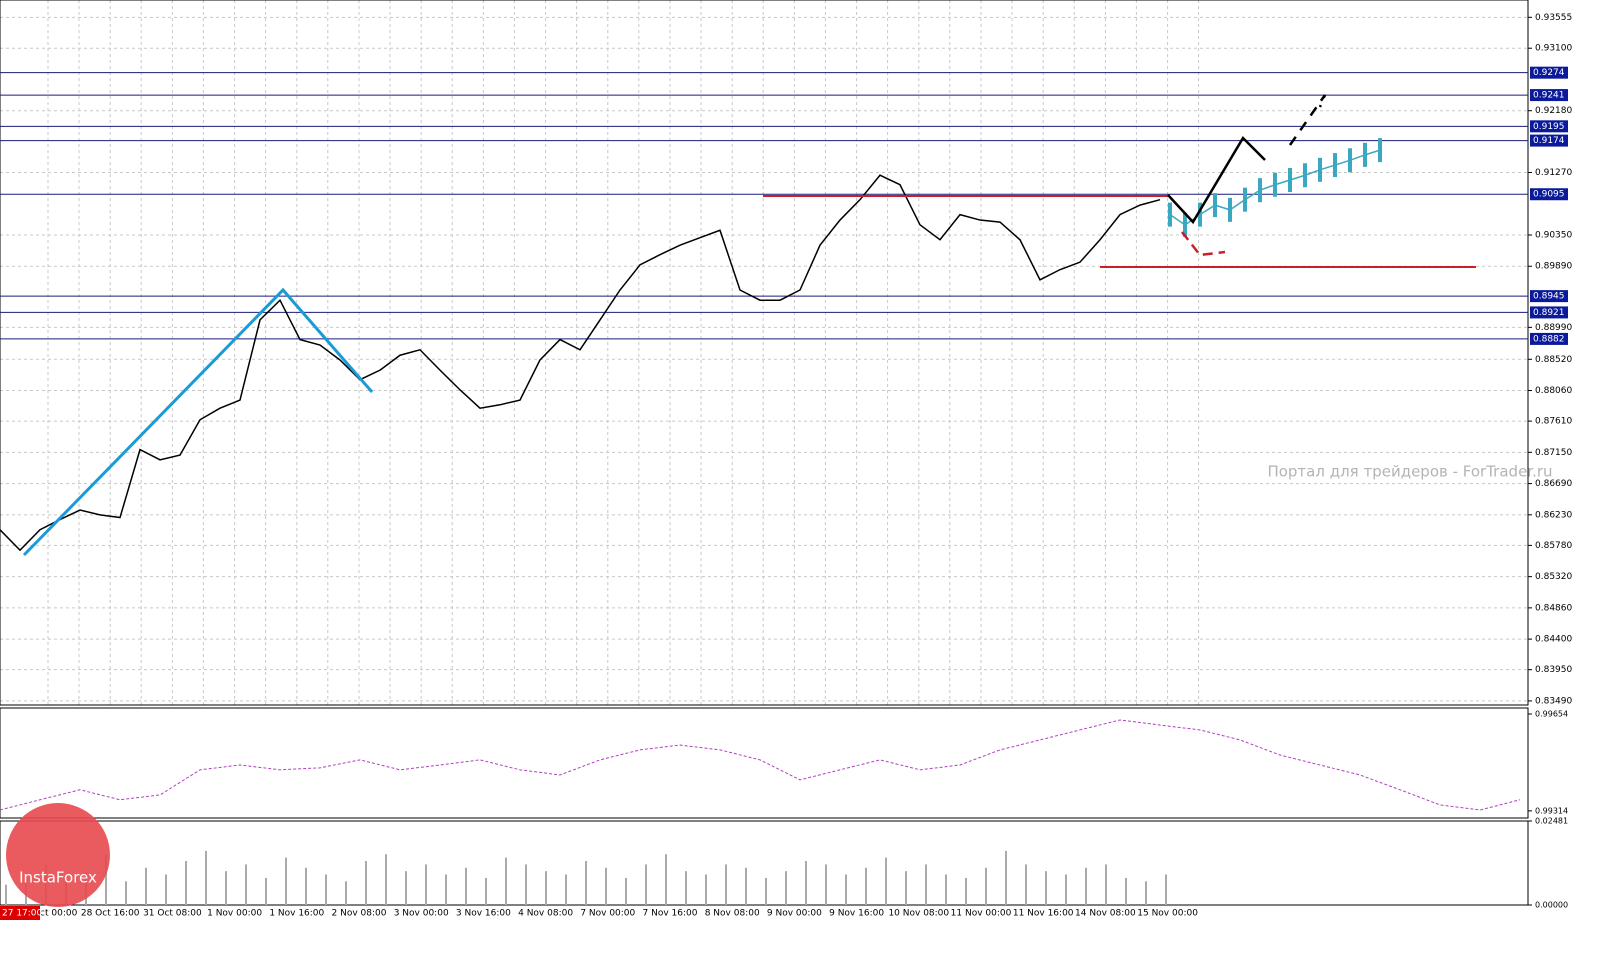 Image resolution: width=1618 pixels, height=953 pixels. What do you see at coordinates (1549, 127) in the screenshot?
I see `level-label: 0.9195` at bounding box center [1549, 127].